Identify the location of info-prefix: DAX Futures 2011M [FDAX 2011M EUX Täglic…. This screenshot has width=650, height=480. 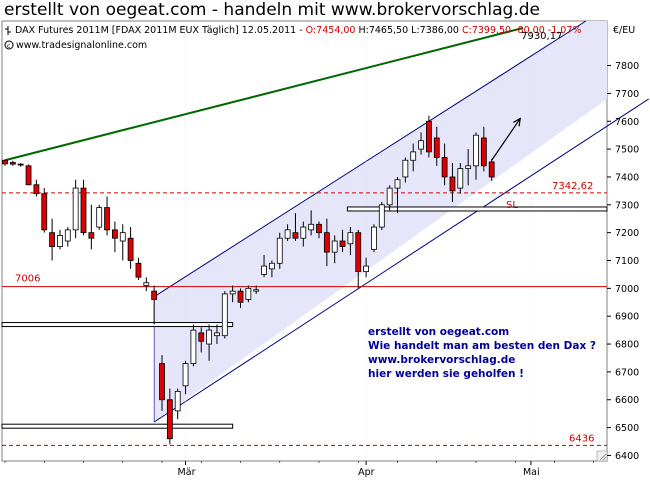
(160, 30).